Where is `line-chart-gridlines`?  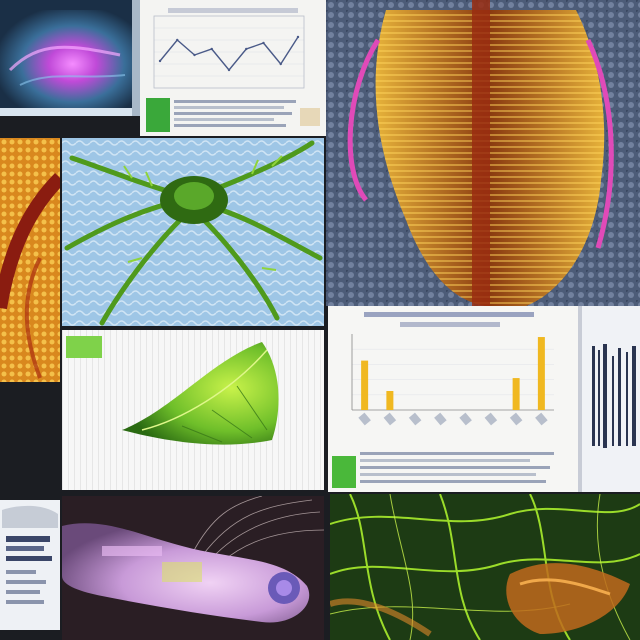
line-chart-gridlines is located at coordinates (229, 52).